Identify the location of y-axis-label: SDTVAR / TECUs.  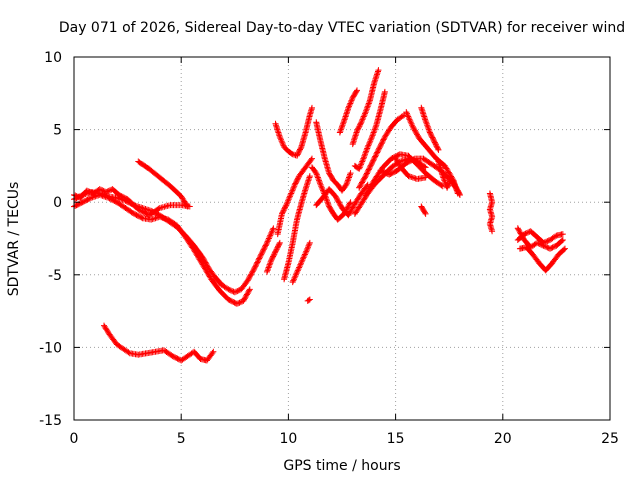
(14, 239).